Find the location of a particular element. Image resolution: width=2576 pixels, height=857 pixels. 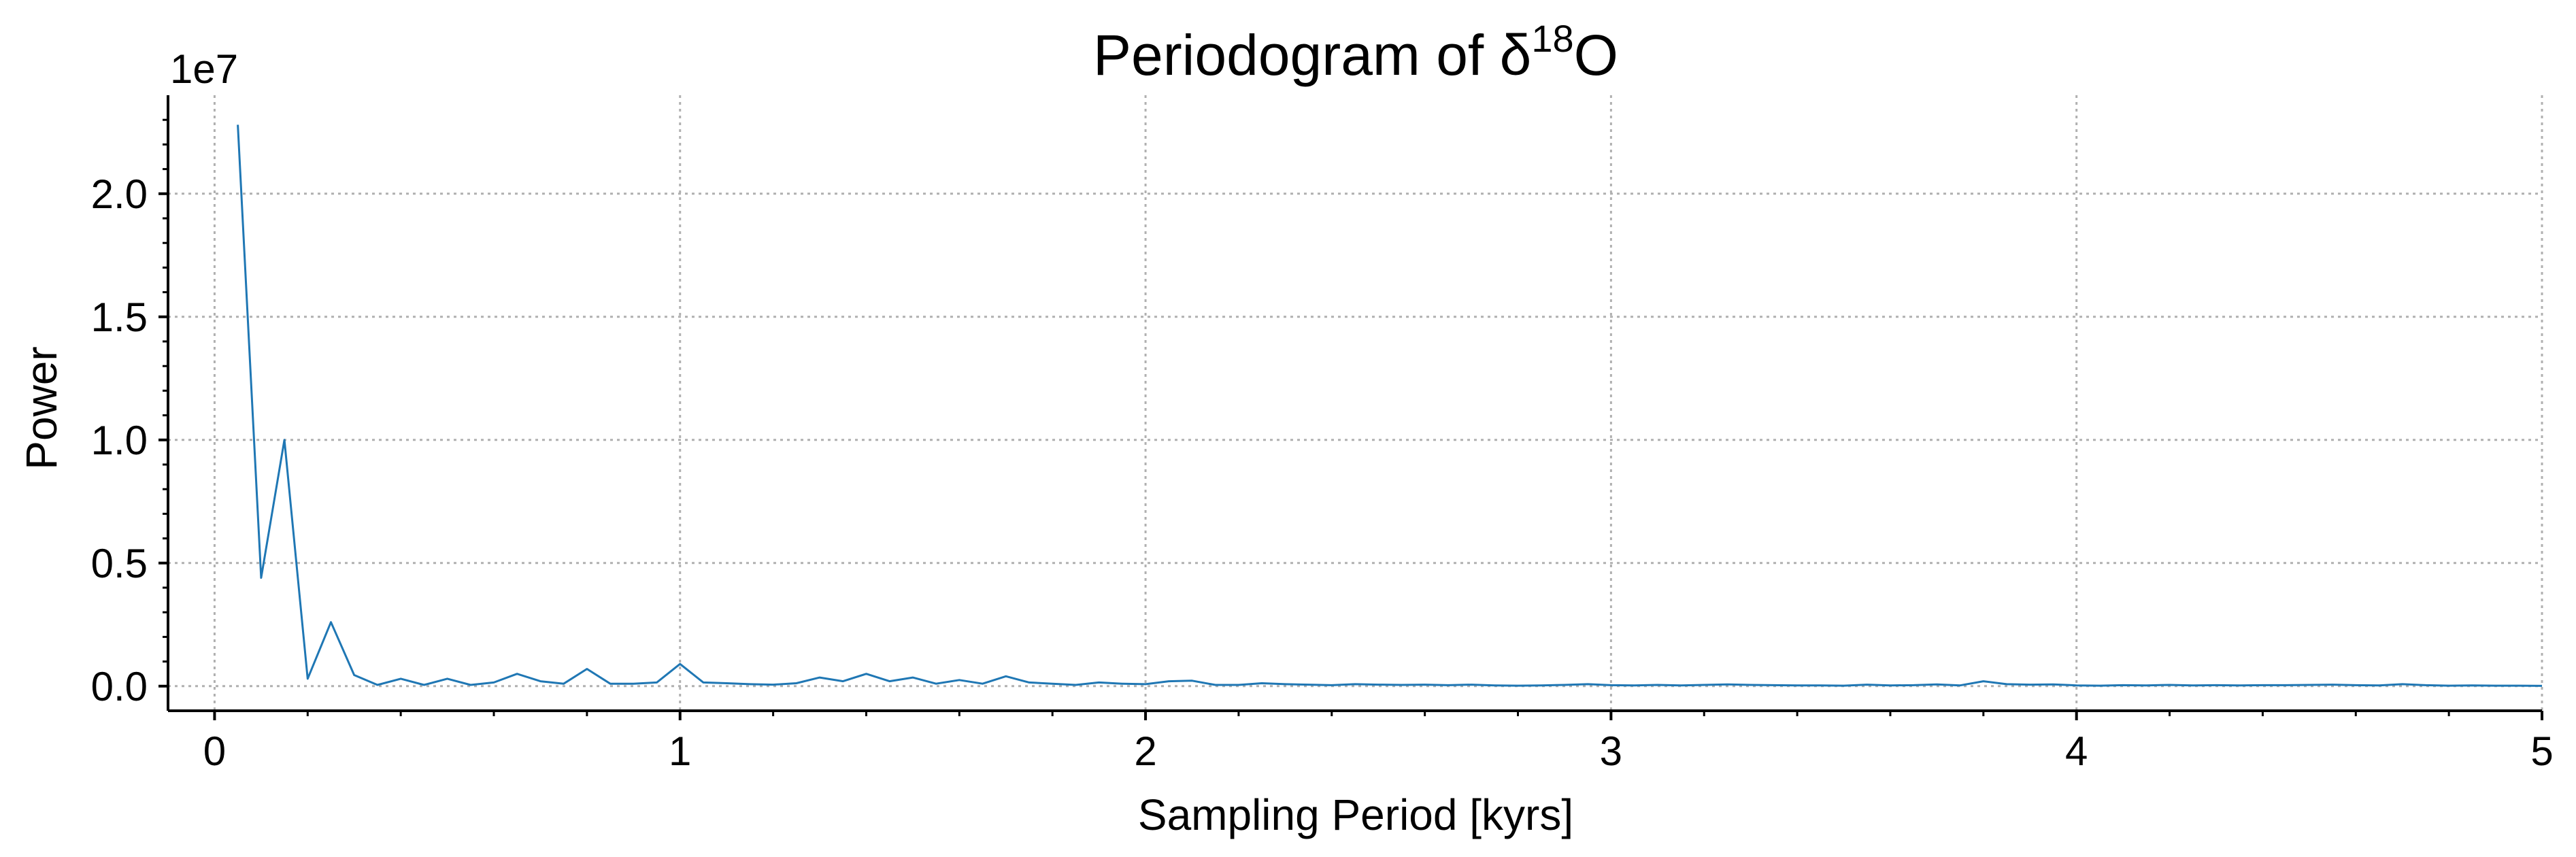

y-offset-label: 1e7 is located at coordinates (204, 69).